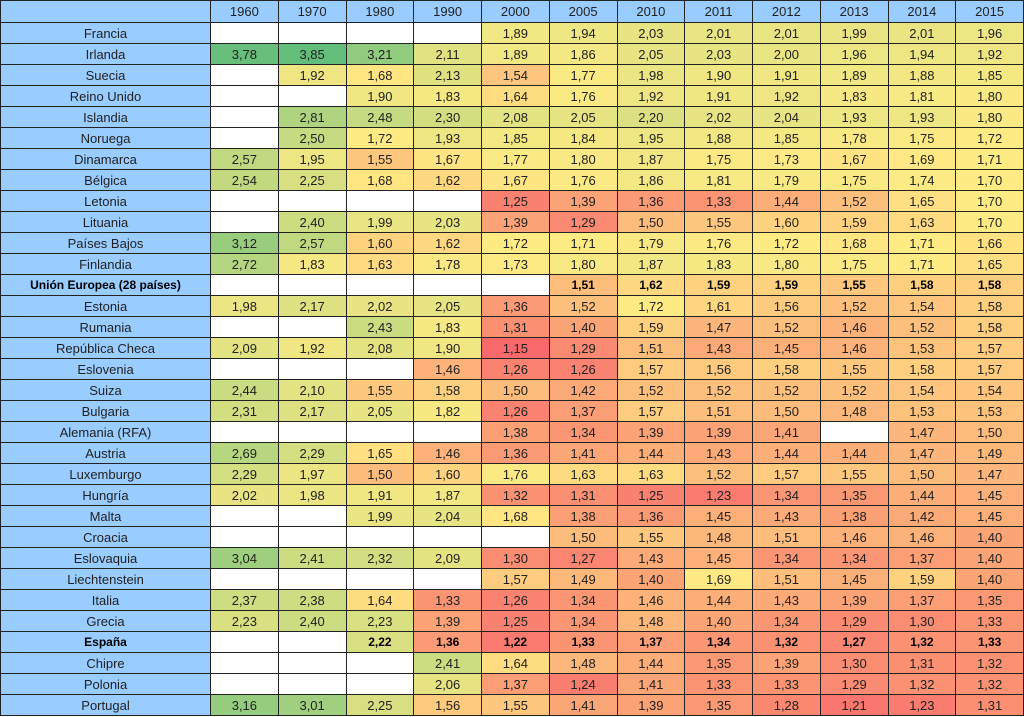 This screenshot has width=1024, height=717. I want to click on column-header-1980: 1980, so click(380, 11).